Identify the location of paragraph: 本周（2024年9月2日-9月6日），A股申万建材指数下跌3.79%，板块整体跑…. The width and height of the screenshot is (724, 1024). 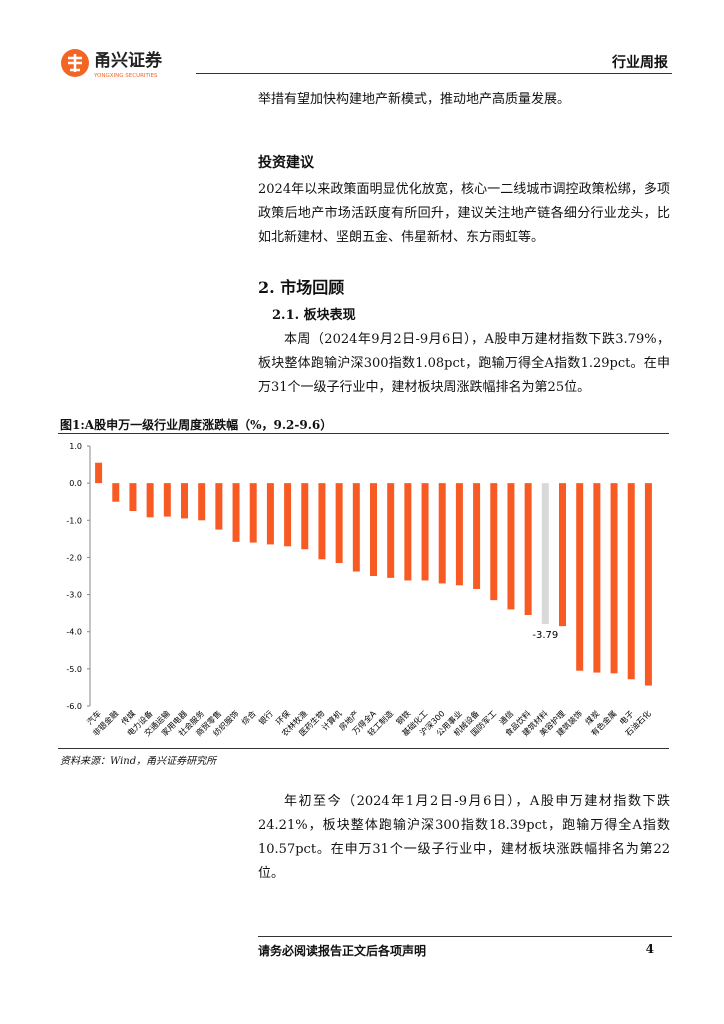
(464, 363).